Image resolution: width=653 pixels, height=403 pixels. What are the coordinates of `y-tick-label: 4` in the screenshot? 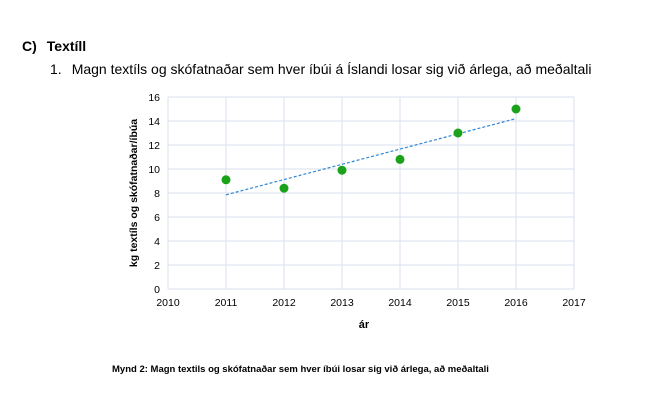 It's located at (157, 242).